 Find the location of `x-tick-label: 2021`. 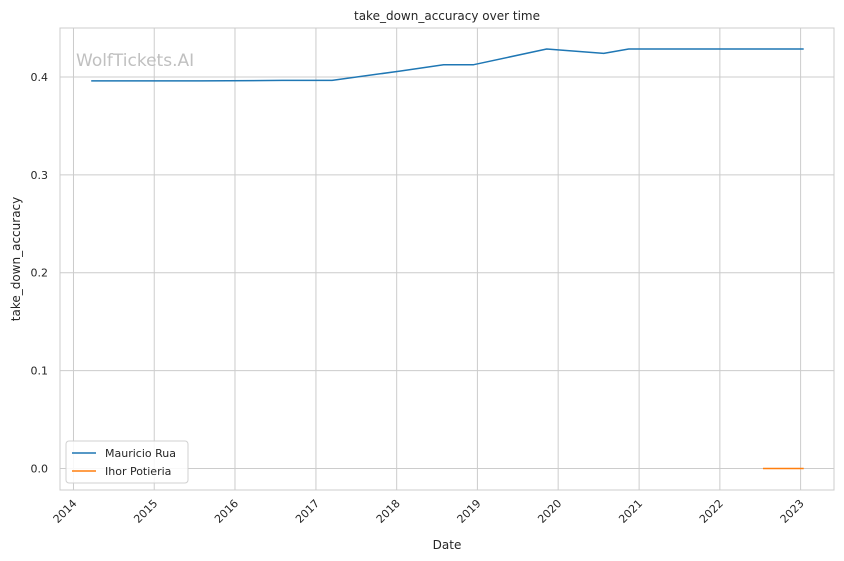

x-tick-label: 2021 is located at coordinates (630, 511).